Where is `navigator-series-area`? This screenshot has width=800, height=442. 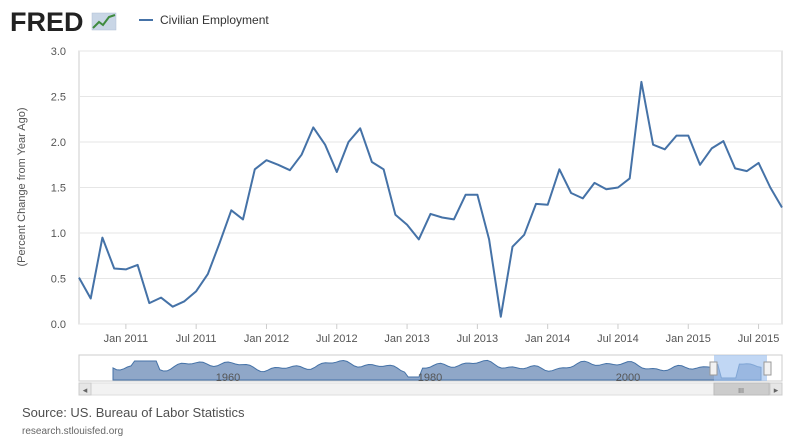
navigator-series-area is located at coordinates (437, 370).